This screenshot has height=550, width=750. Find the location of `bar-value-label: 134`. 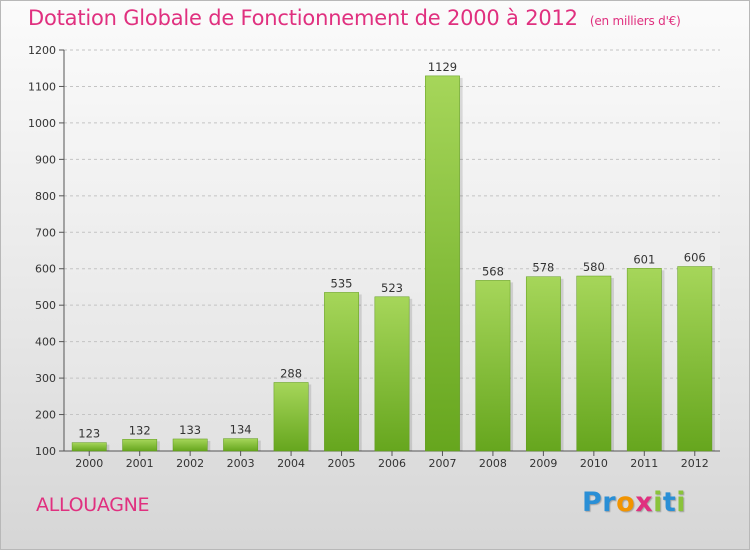

bar-value-label: 134 is located at coordinates (241, 430).